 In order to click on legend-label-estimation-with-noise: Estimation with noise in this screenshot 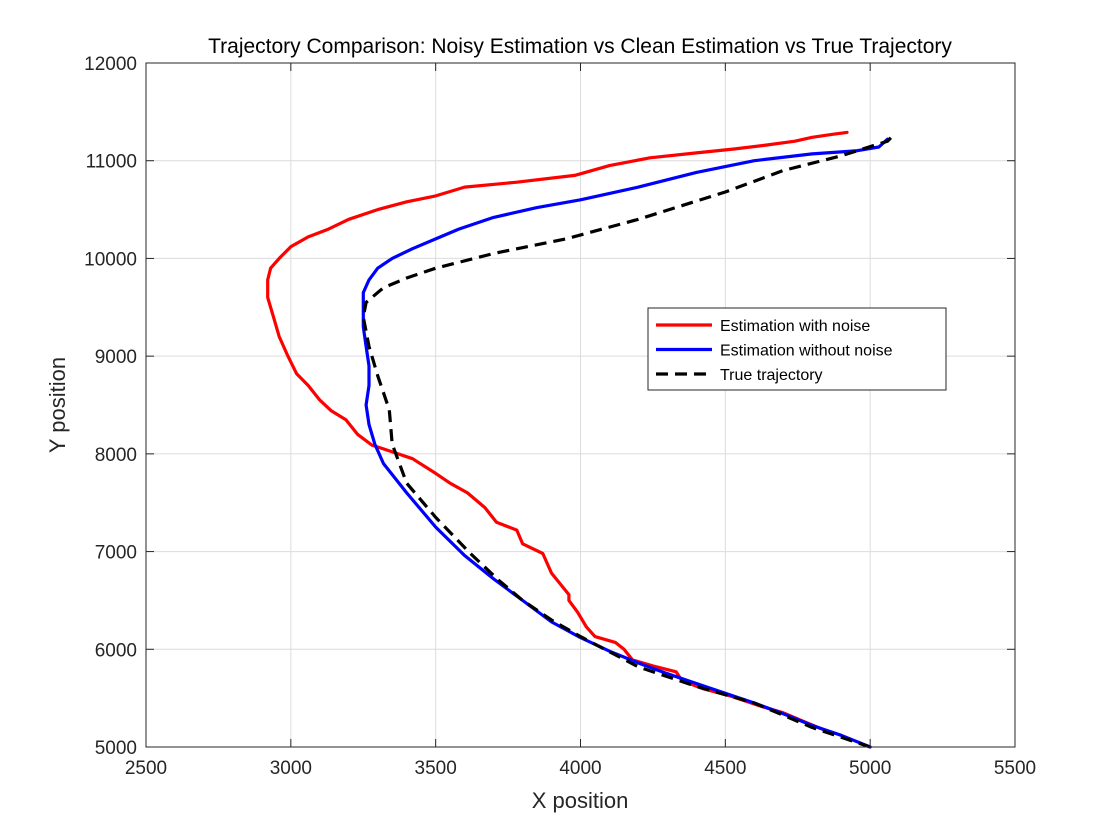, I will do `click(795, 326)`.